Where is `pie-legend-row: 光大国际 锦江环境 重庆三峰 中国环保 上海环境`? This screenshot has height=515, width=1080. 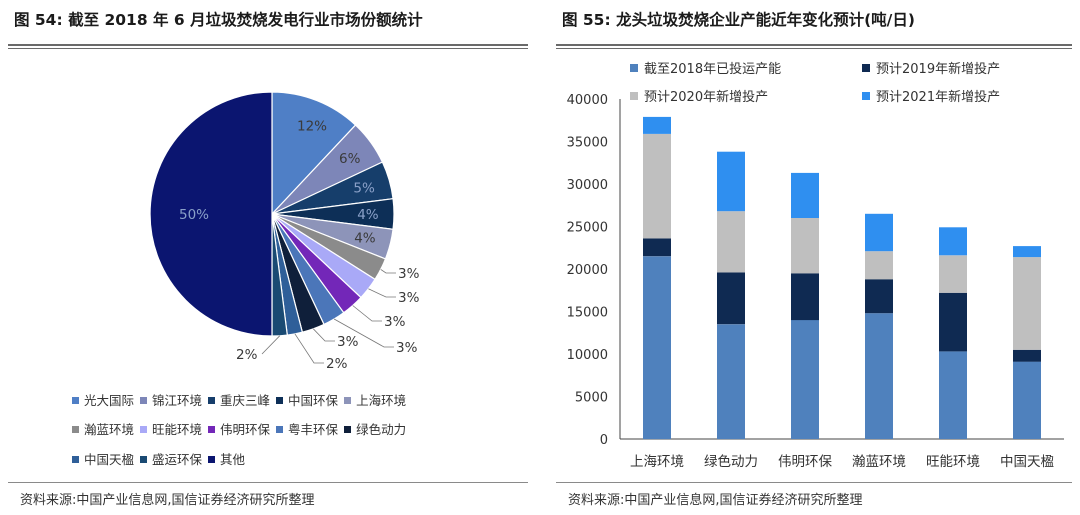 pie-legend-row: 光大国际 锦江环境 重庆三峰 中国环保 上海环境 is located at coordinates (242, 399).